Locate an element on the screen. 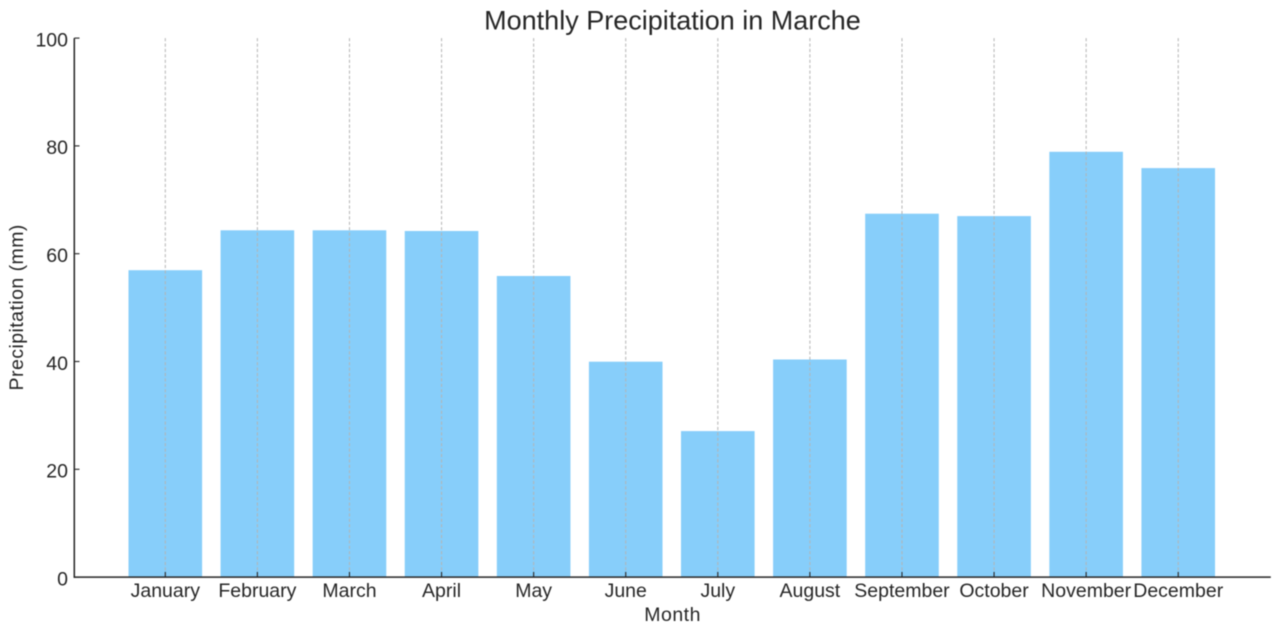 Image resolution: width=1280 pixels, height=635 pixels. svg-text: 100 is located at coordinates (51, 40).